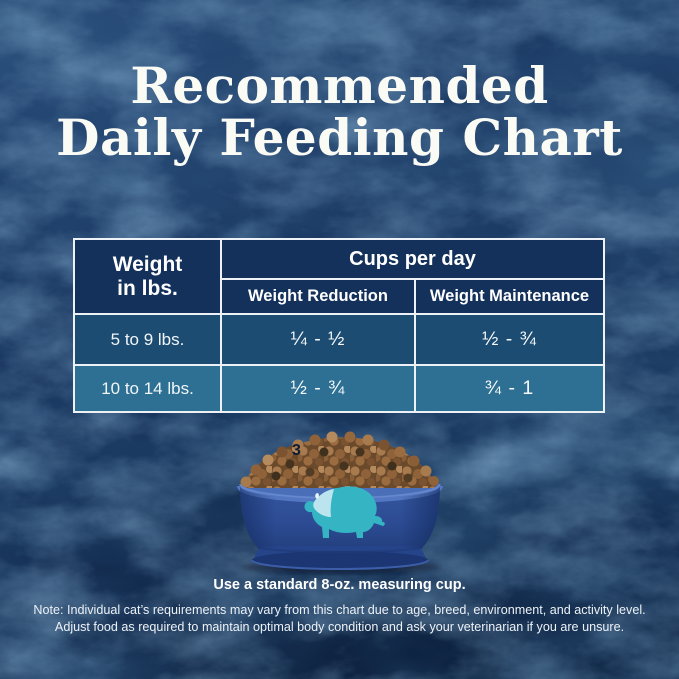  Describe the element at coordinates (318, 388) in the screenshot. I see `row-2-weight-reduction-cell: ½ - ¾` at that location.